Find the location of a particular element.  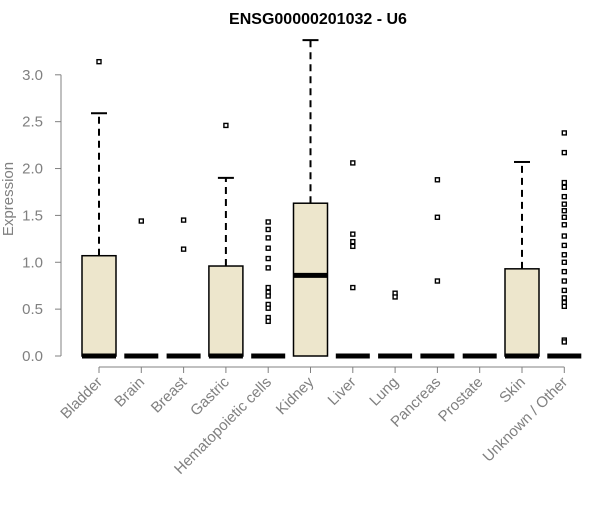

chart-title: ENSG00000201032 - U6 is located at coordinates (318, 19).